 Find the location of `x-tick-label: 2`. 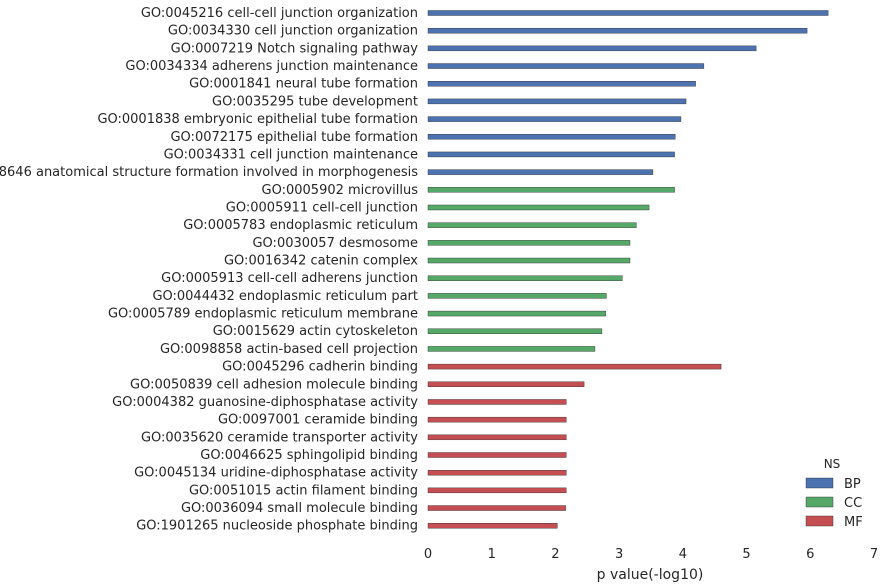

x-tick-label: 2 is located at coordinates (555, 554).